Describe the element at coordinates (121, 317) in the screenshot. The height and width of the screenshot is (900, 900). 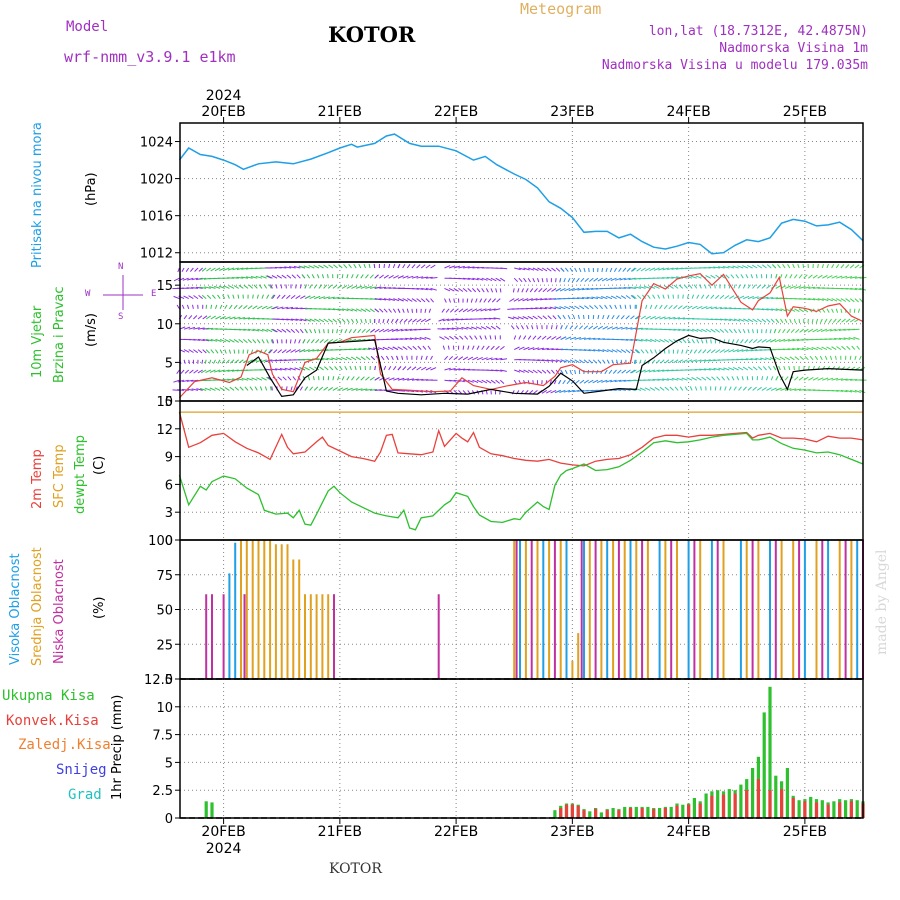
I see `compass-s: S` at that location.